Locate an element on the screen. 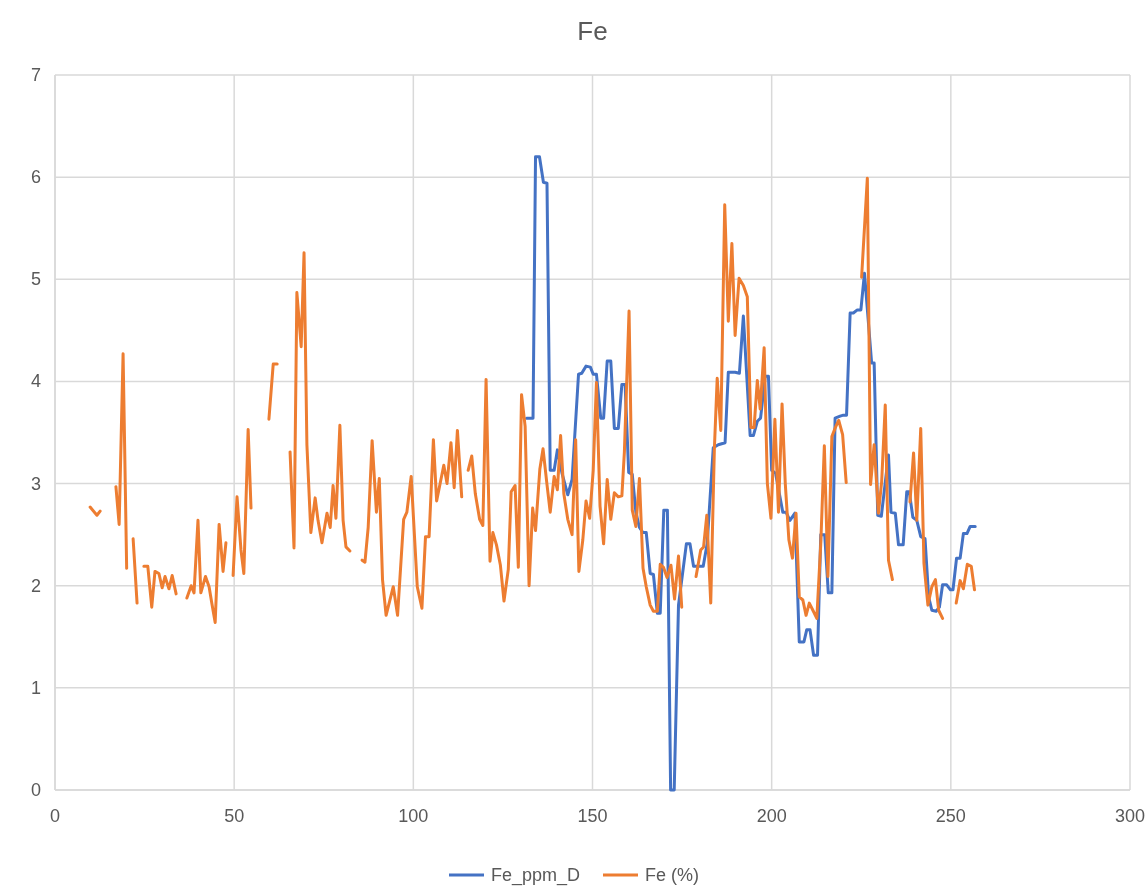  x-tick-label: 100 is located at coordinates (413, 816).